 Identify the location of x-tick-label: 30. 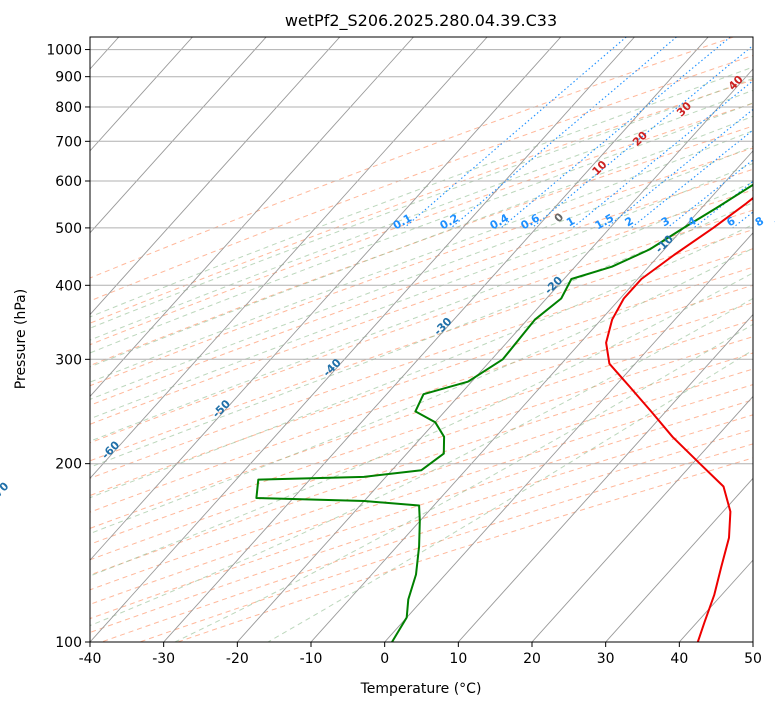
(606, 659).